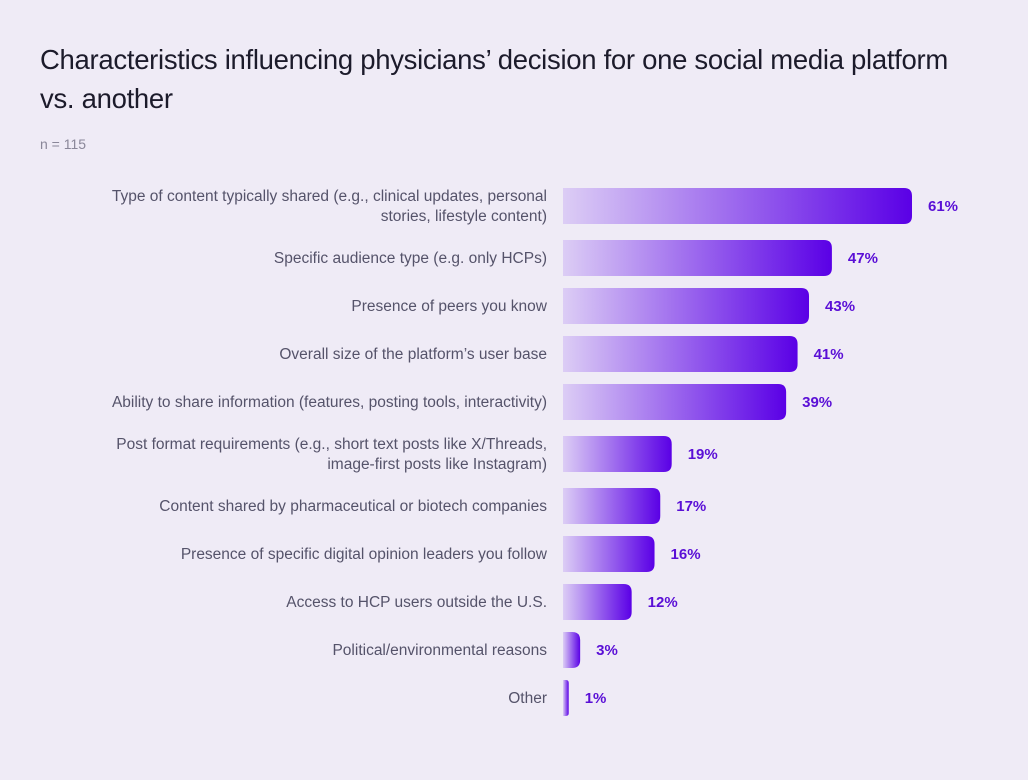 This screenshot has width=1028, height=780. Describe the element at coordinates (829, 354) in the screenshot. I see `value-label: 41%` at that location.